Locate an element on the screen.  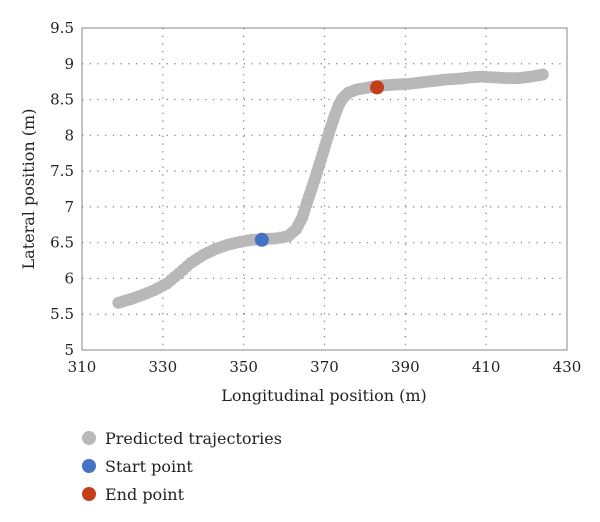
y-tick-labels: 5 5.5 6 6.5 7 7.5 8 8.5 9 9.5 is located at coordinates (62, 189).